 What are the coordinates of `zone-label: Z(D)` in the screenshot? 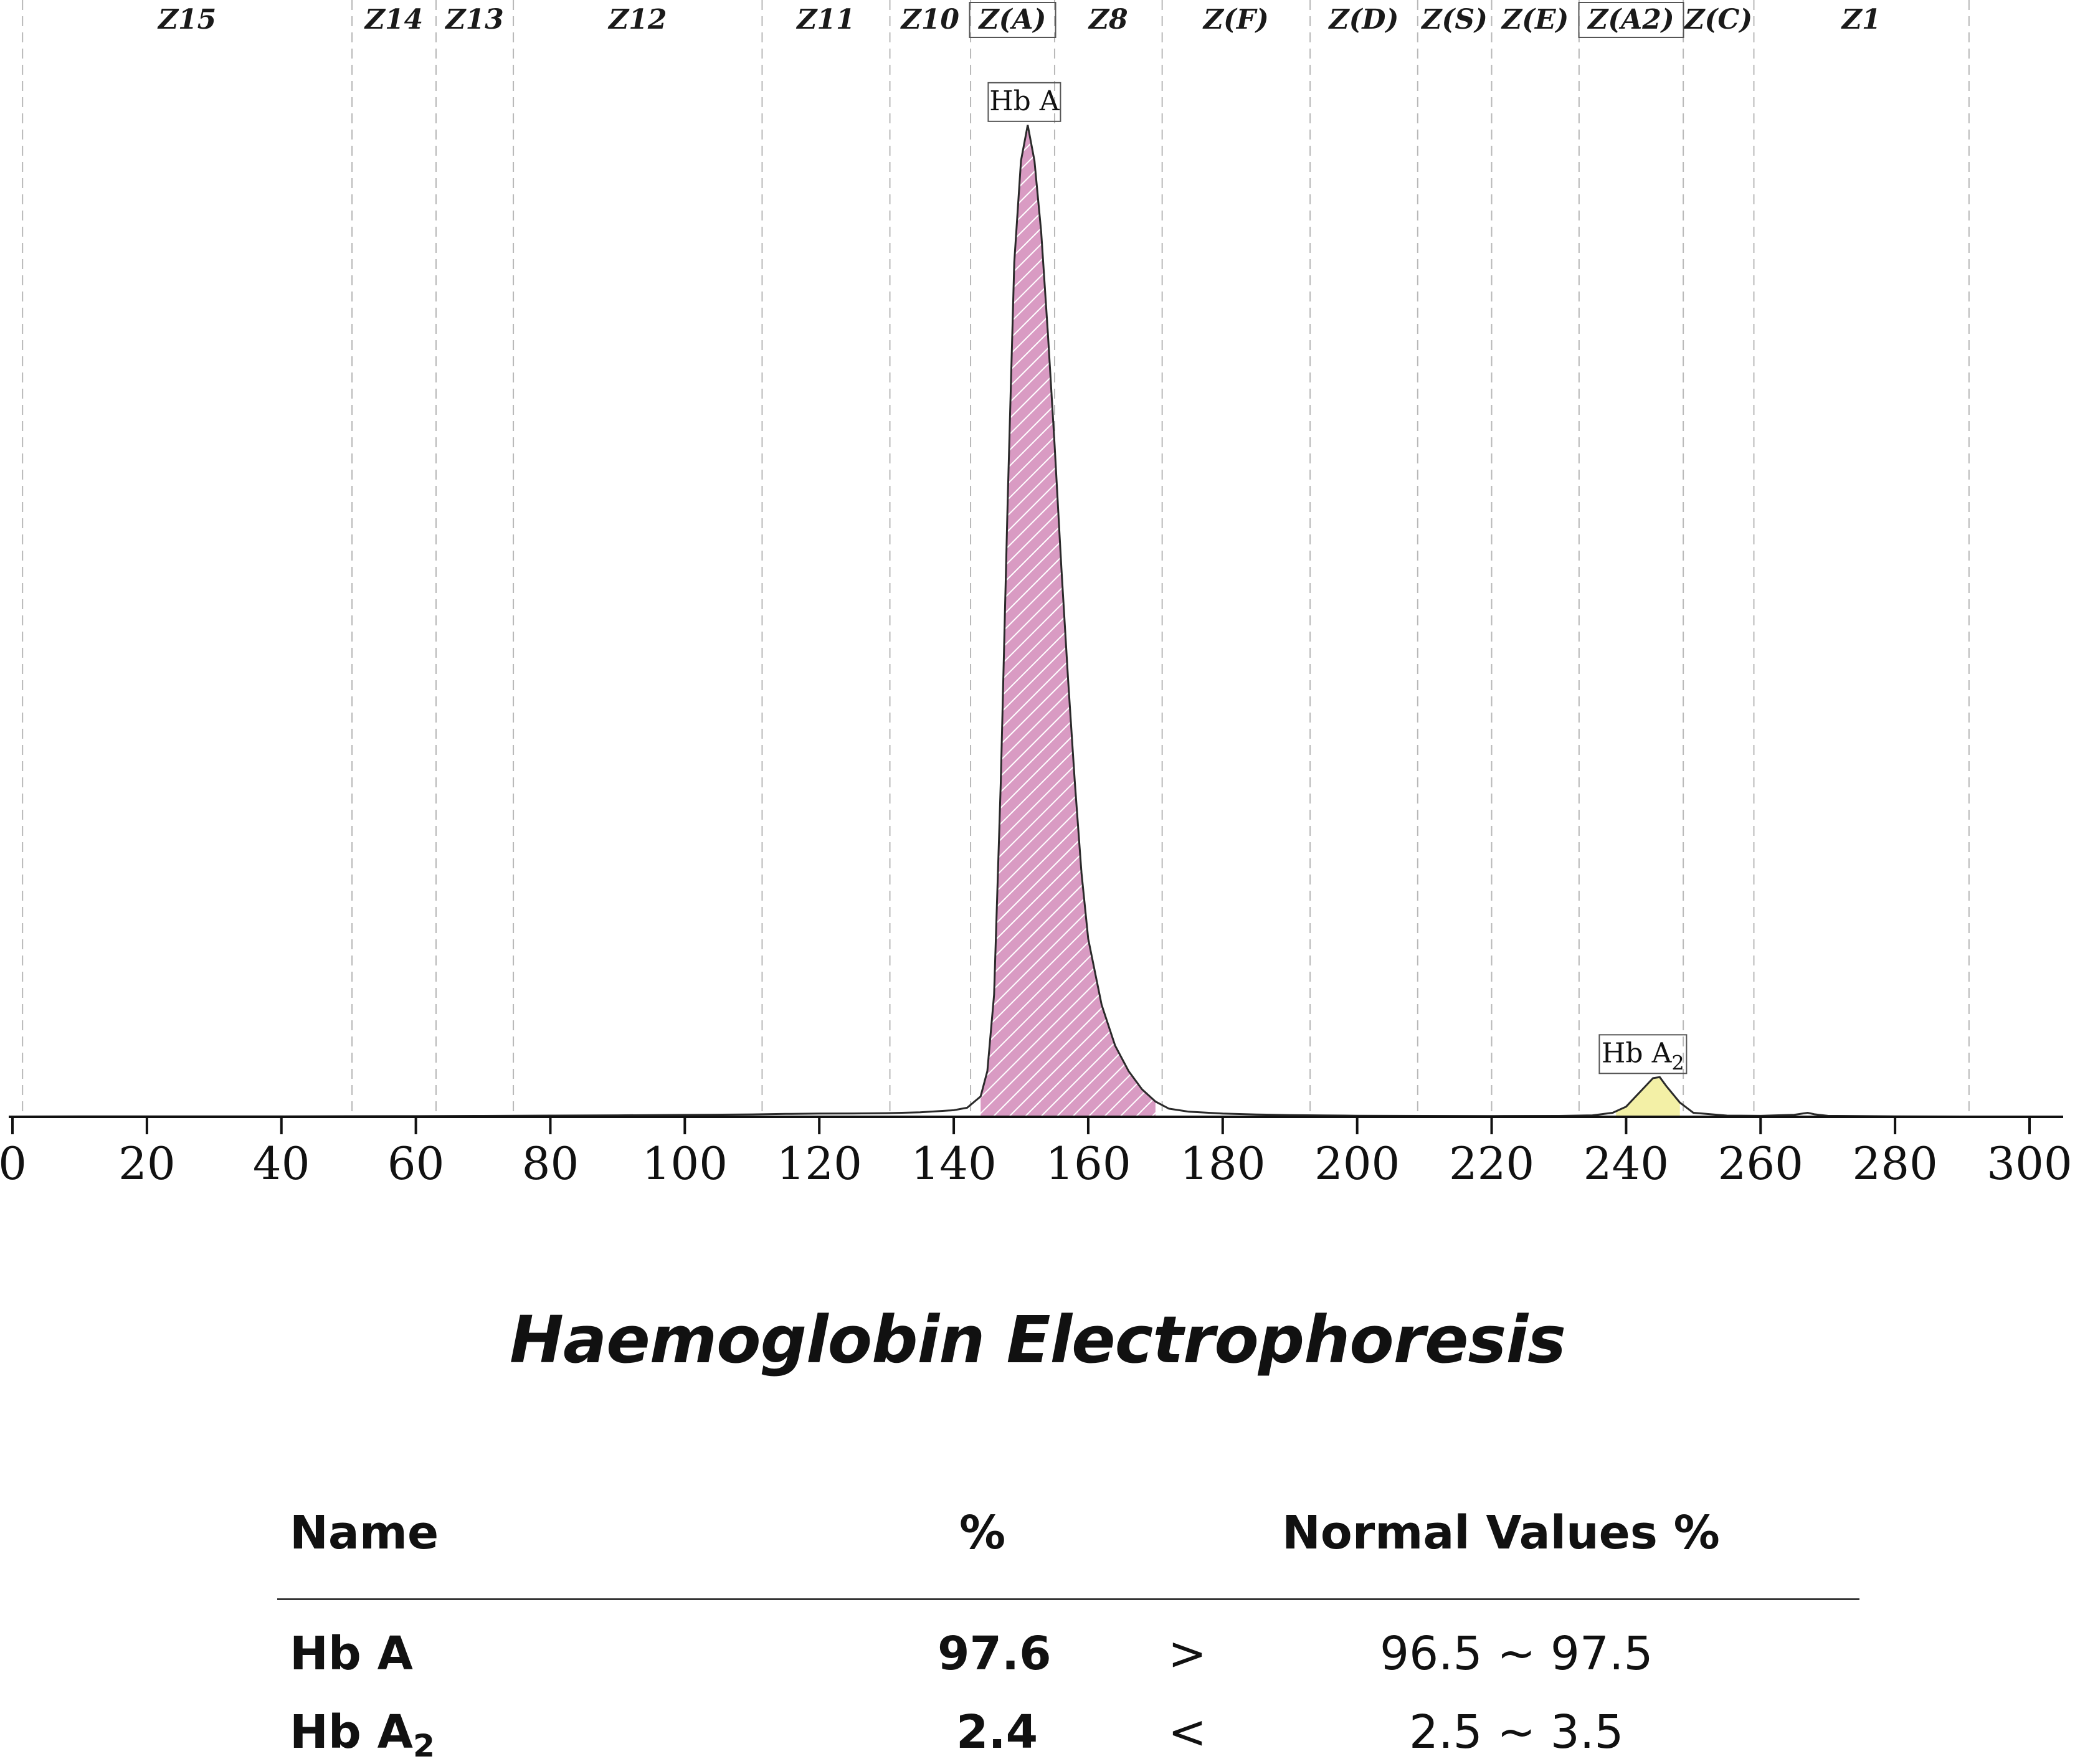 It's located at (1362, 20).